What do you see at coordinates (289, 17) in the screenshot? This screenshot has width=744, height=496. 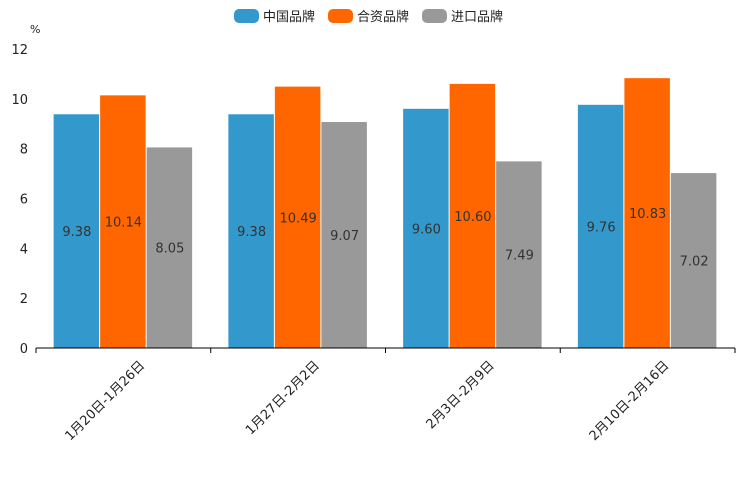 I see `legend-label: 中国品牌` at bounding box center [289, 17].